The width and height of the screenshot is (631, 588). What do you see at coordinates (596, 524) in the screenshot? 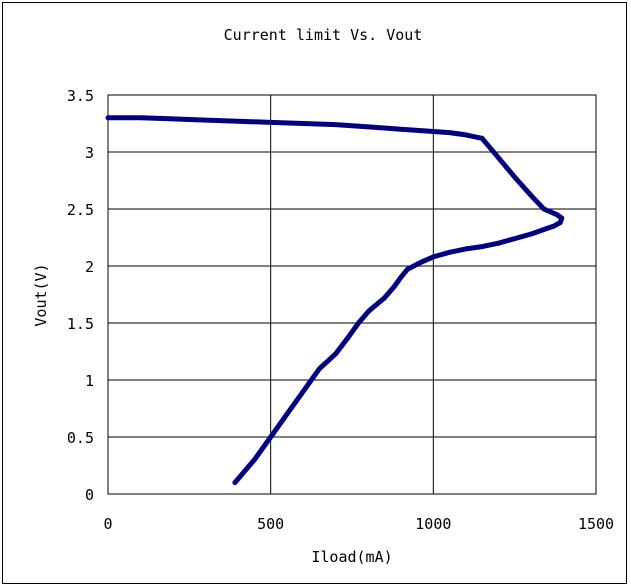
I see `x-tick-label-3: 1500` at bounding box center [596, 524].